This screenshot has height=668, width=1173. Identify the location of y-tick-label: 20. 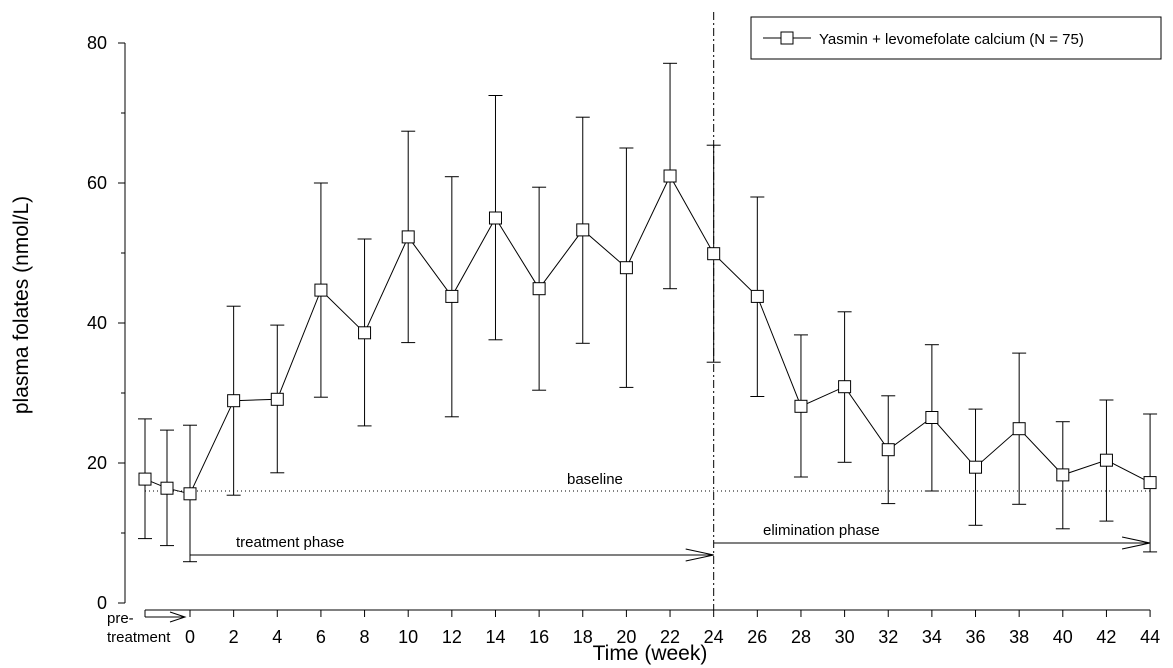
(97, 463).